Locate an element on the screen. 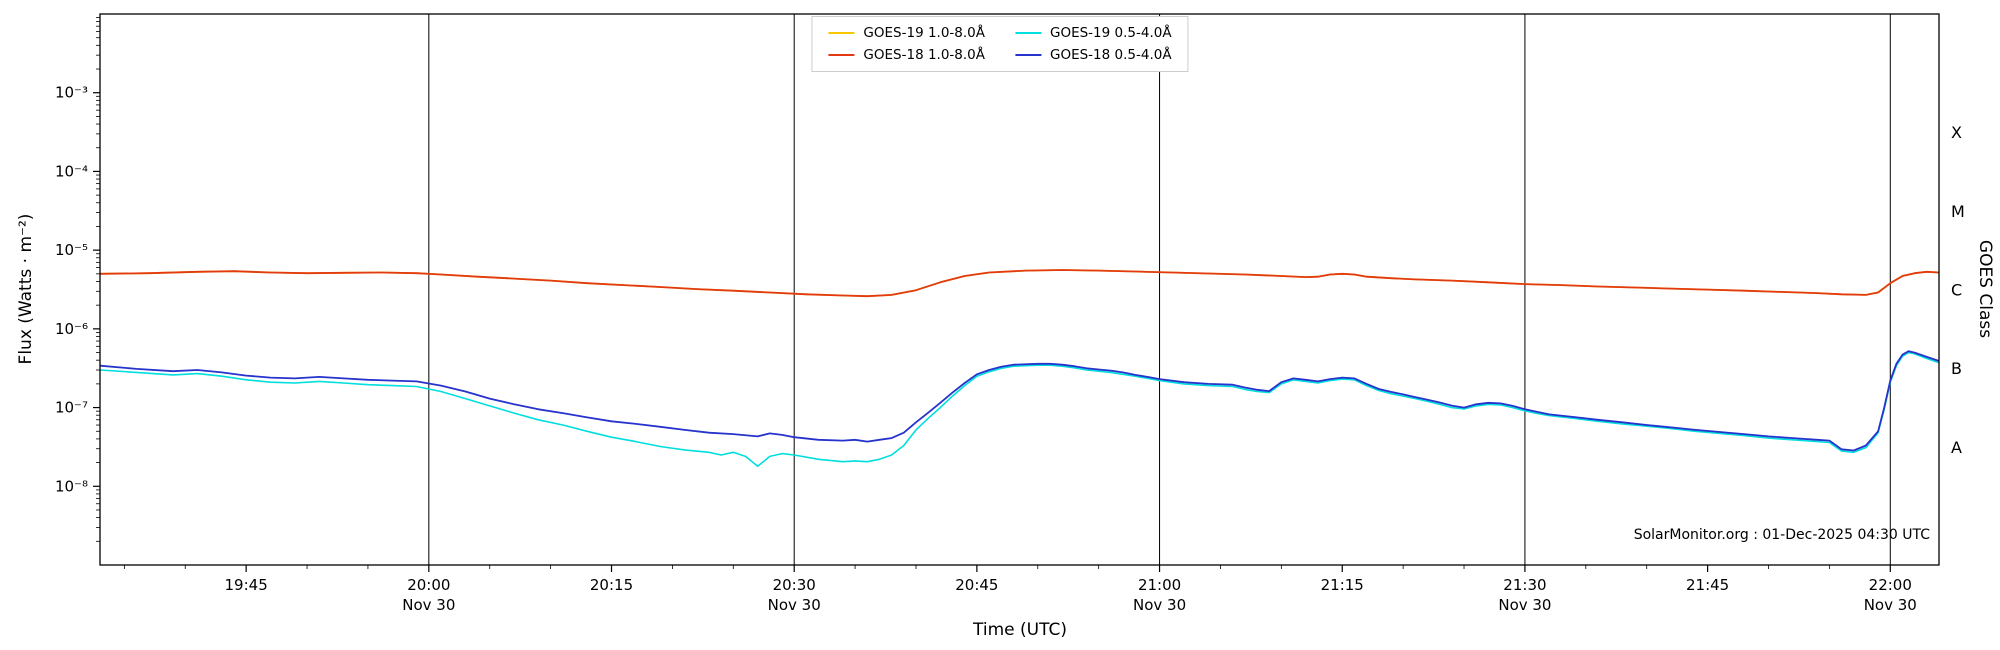  legend-swatch-goes19-short is located at coordinates (1028, 33).